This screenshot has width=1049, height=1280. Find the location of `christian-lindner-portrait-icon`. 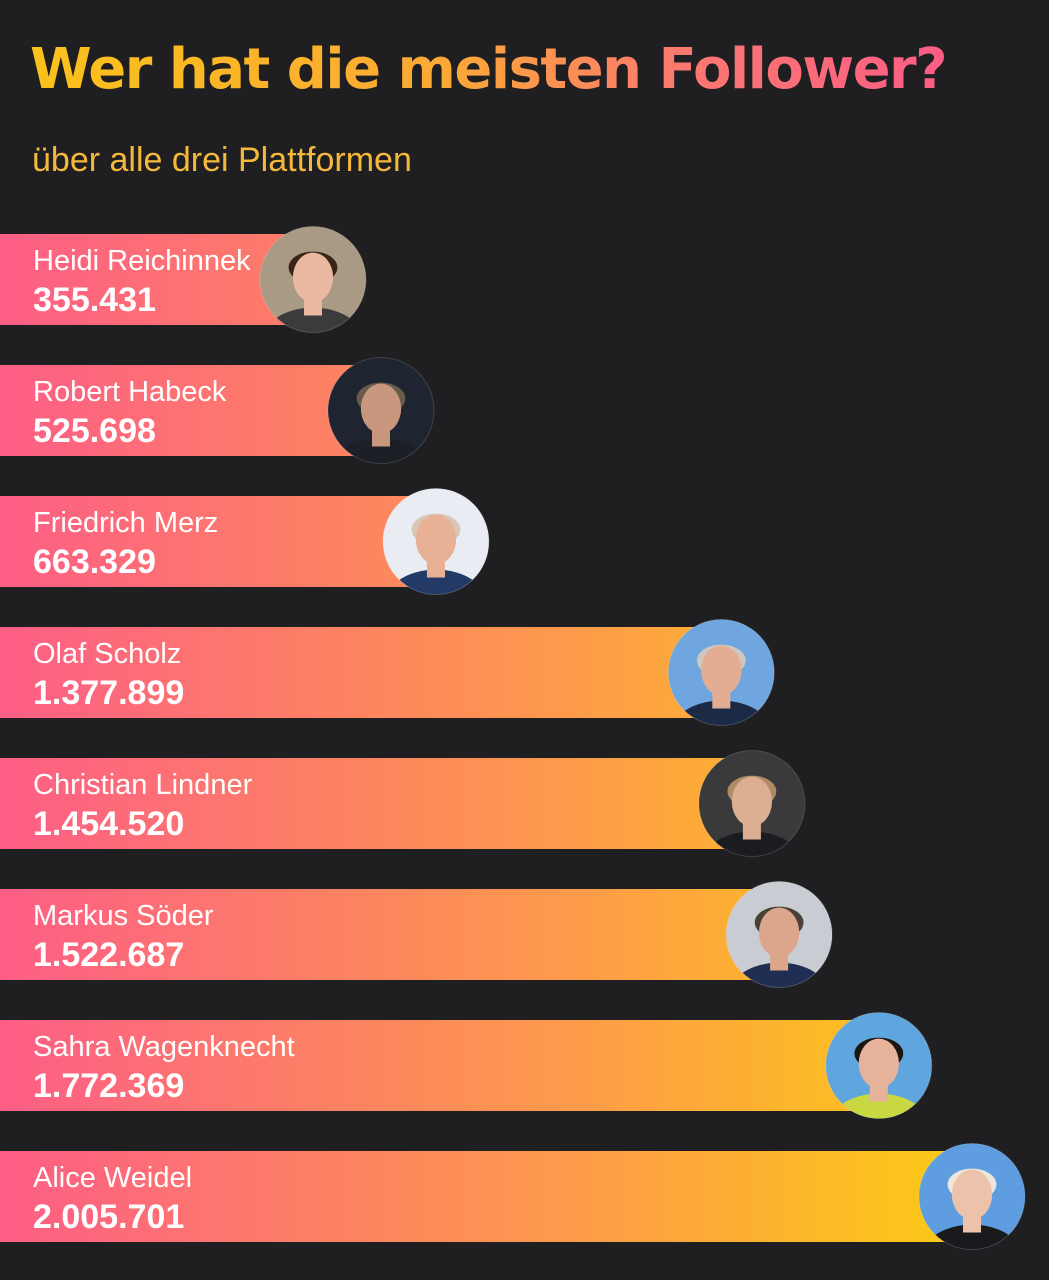

christian-lindner-portrait-icon is located at coordinates (751, 803).